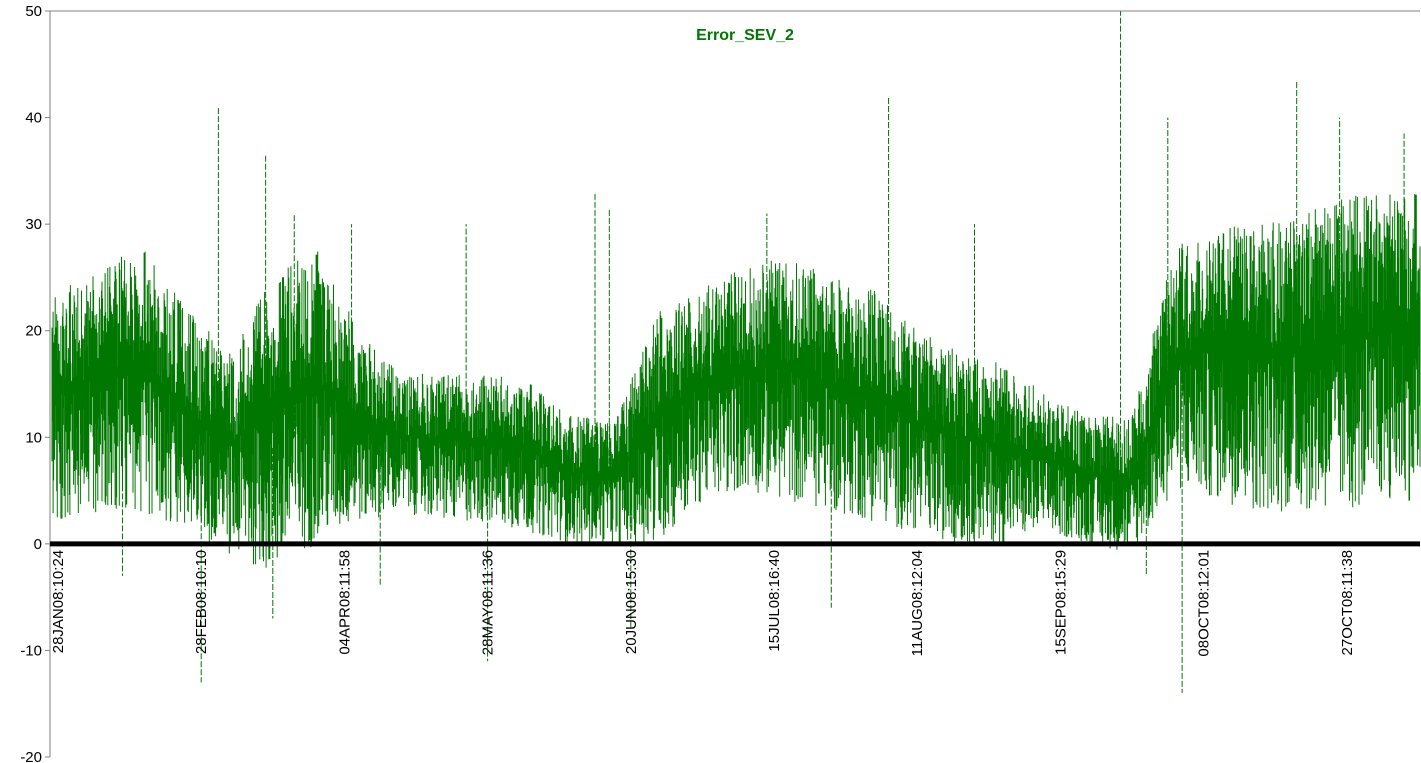 Image resolution: width=1421 pixels, height=763 pixels. What do you see at coordinates (38, 544) in the screenshot?
I see `y-tick-label: 0` at bounding box center [38, 544].